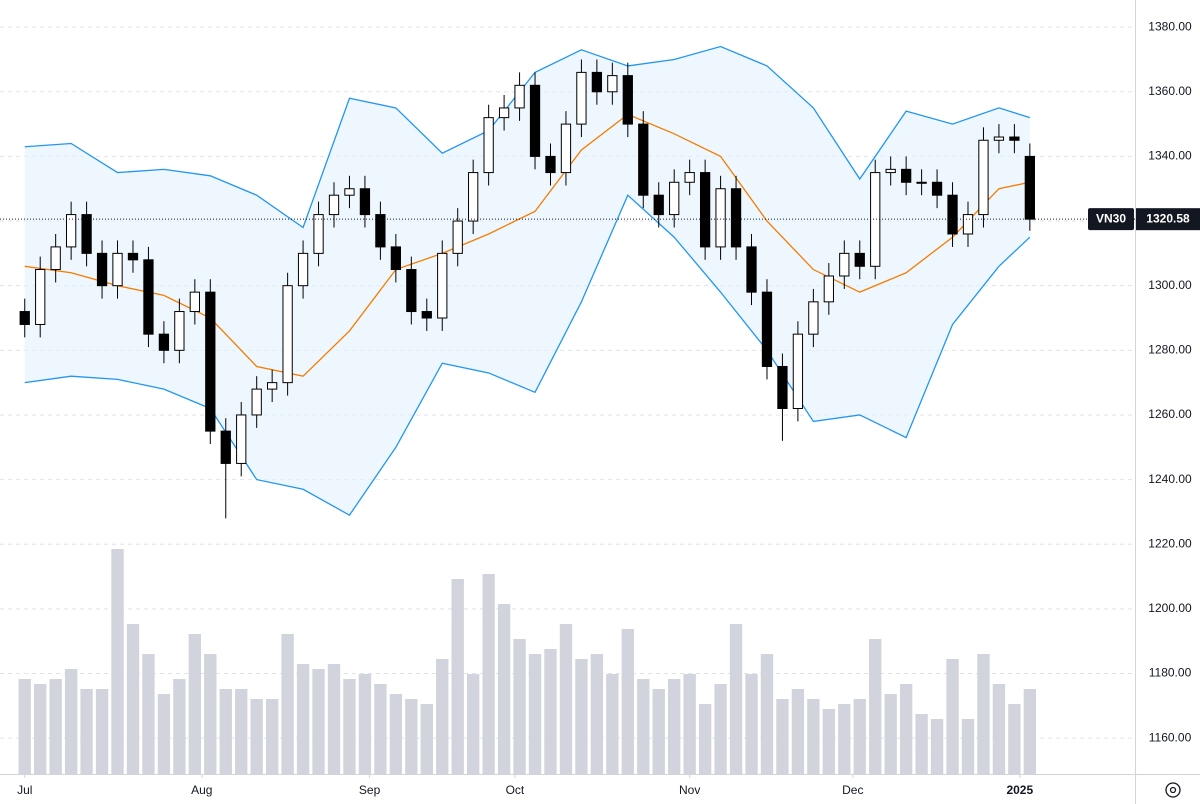  I want to click on y-tick-label: 1160.00, so click(1170, 737).